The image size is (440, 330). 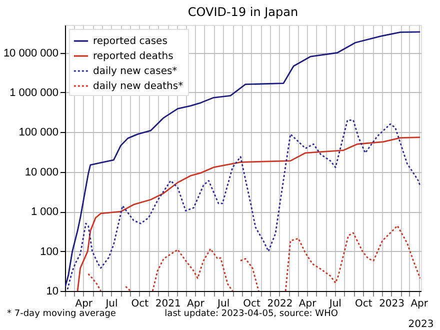 I want to click on x-tick-label: 2023, so click(x=392, y=304).